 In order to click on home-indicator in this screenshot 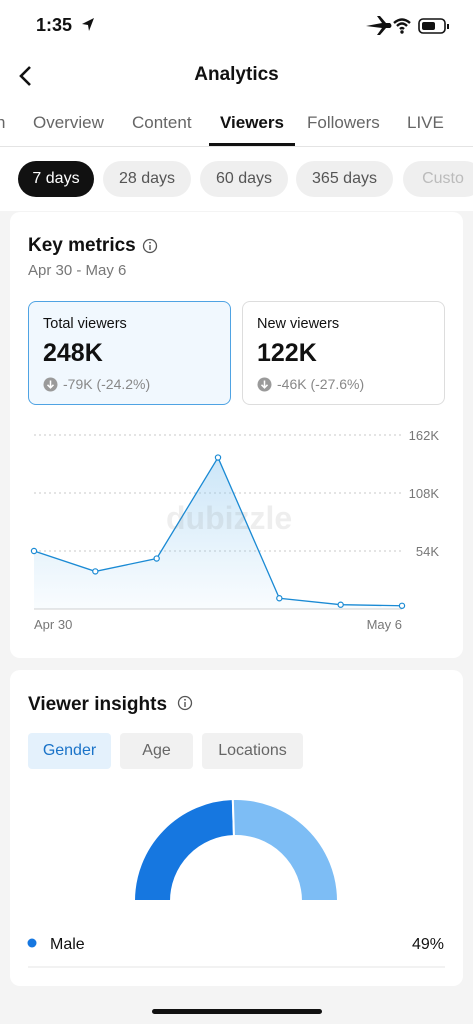, I will do `click(237, 1011)`.